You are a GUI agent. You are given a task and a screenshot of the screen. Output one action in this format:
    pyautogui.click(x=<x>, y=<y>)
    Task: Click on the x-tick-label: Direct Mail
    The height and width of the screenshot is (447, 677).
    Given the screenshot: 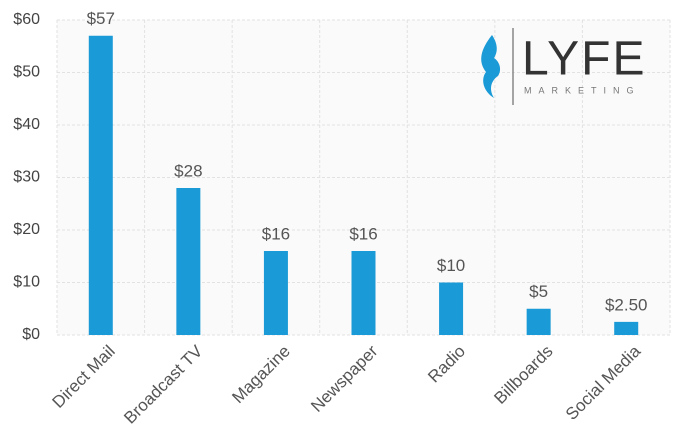 What is the action you would take?
    pyautogui.click(x=84, y=377)
    